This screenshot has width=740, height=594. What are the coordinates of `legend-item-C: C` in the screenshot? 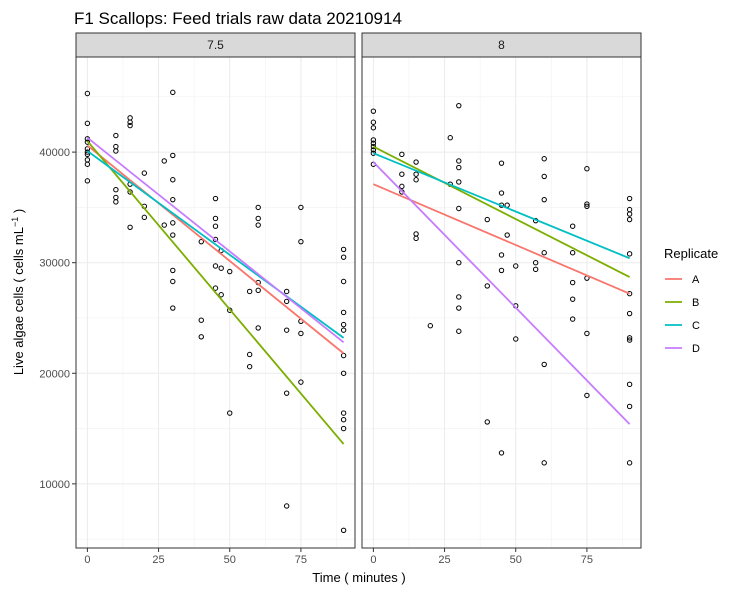 It's located at (682, 326).